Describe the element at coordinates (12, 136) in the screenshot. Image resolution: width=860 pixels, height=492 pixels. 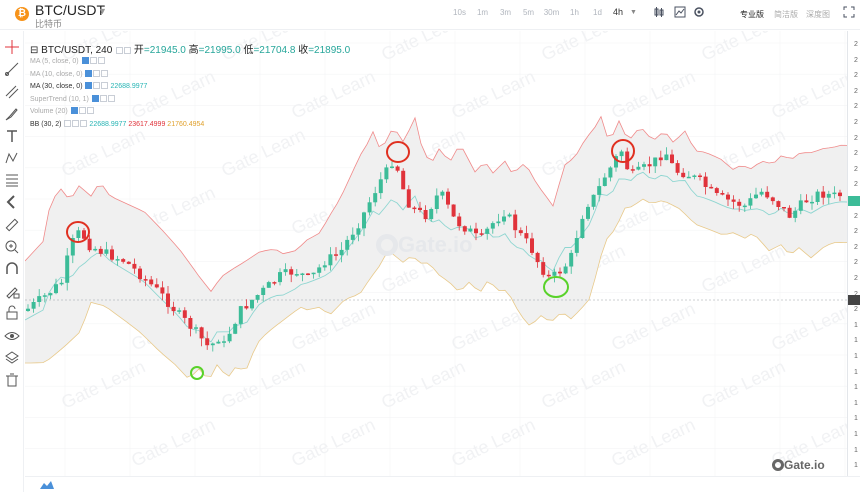
I see `text-icon` at that location.